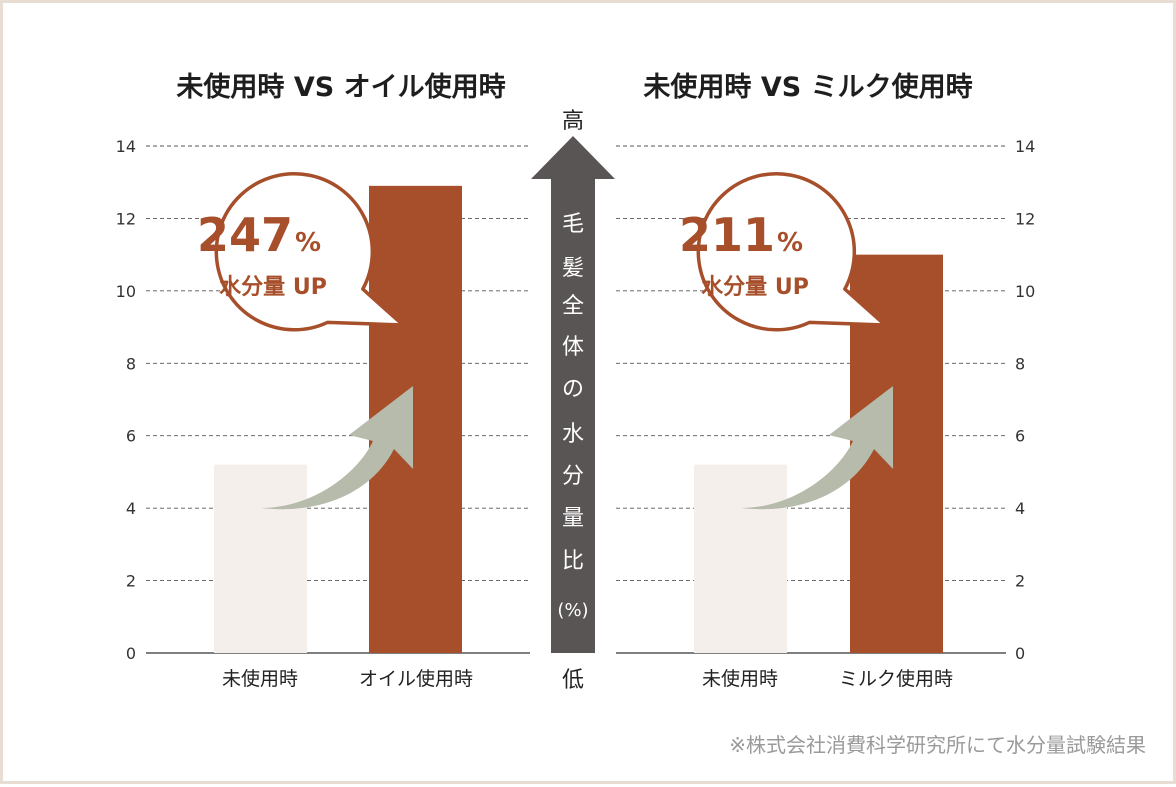 This screenshot has width=1176, height=787. I want to click on axis-high-label: 高, so click(573, 121).